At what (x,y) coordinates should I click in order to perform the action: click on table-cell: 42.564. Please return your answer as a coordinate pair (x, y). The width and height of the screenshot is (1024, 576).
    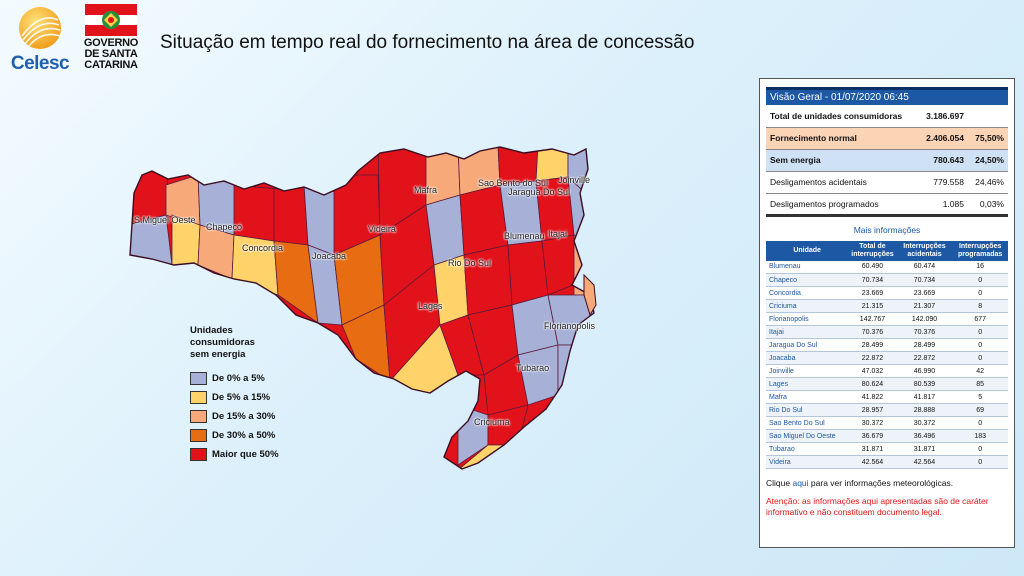
    Looking at the image, I should click on (872, 462).